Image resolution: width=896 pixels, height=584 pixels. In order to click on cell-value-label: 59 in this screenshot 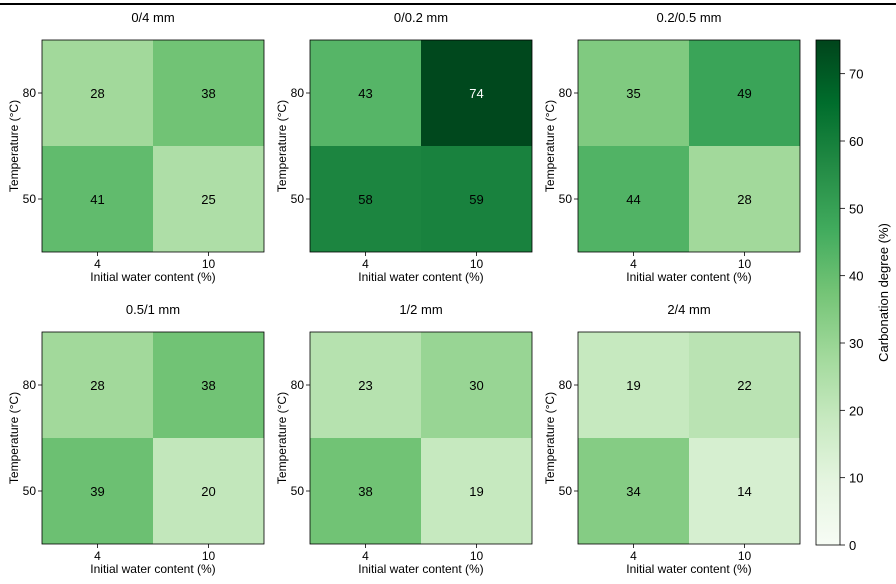, I will do `click(476, 199)`.